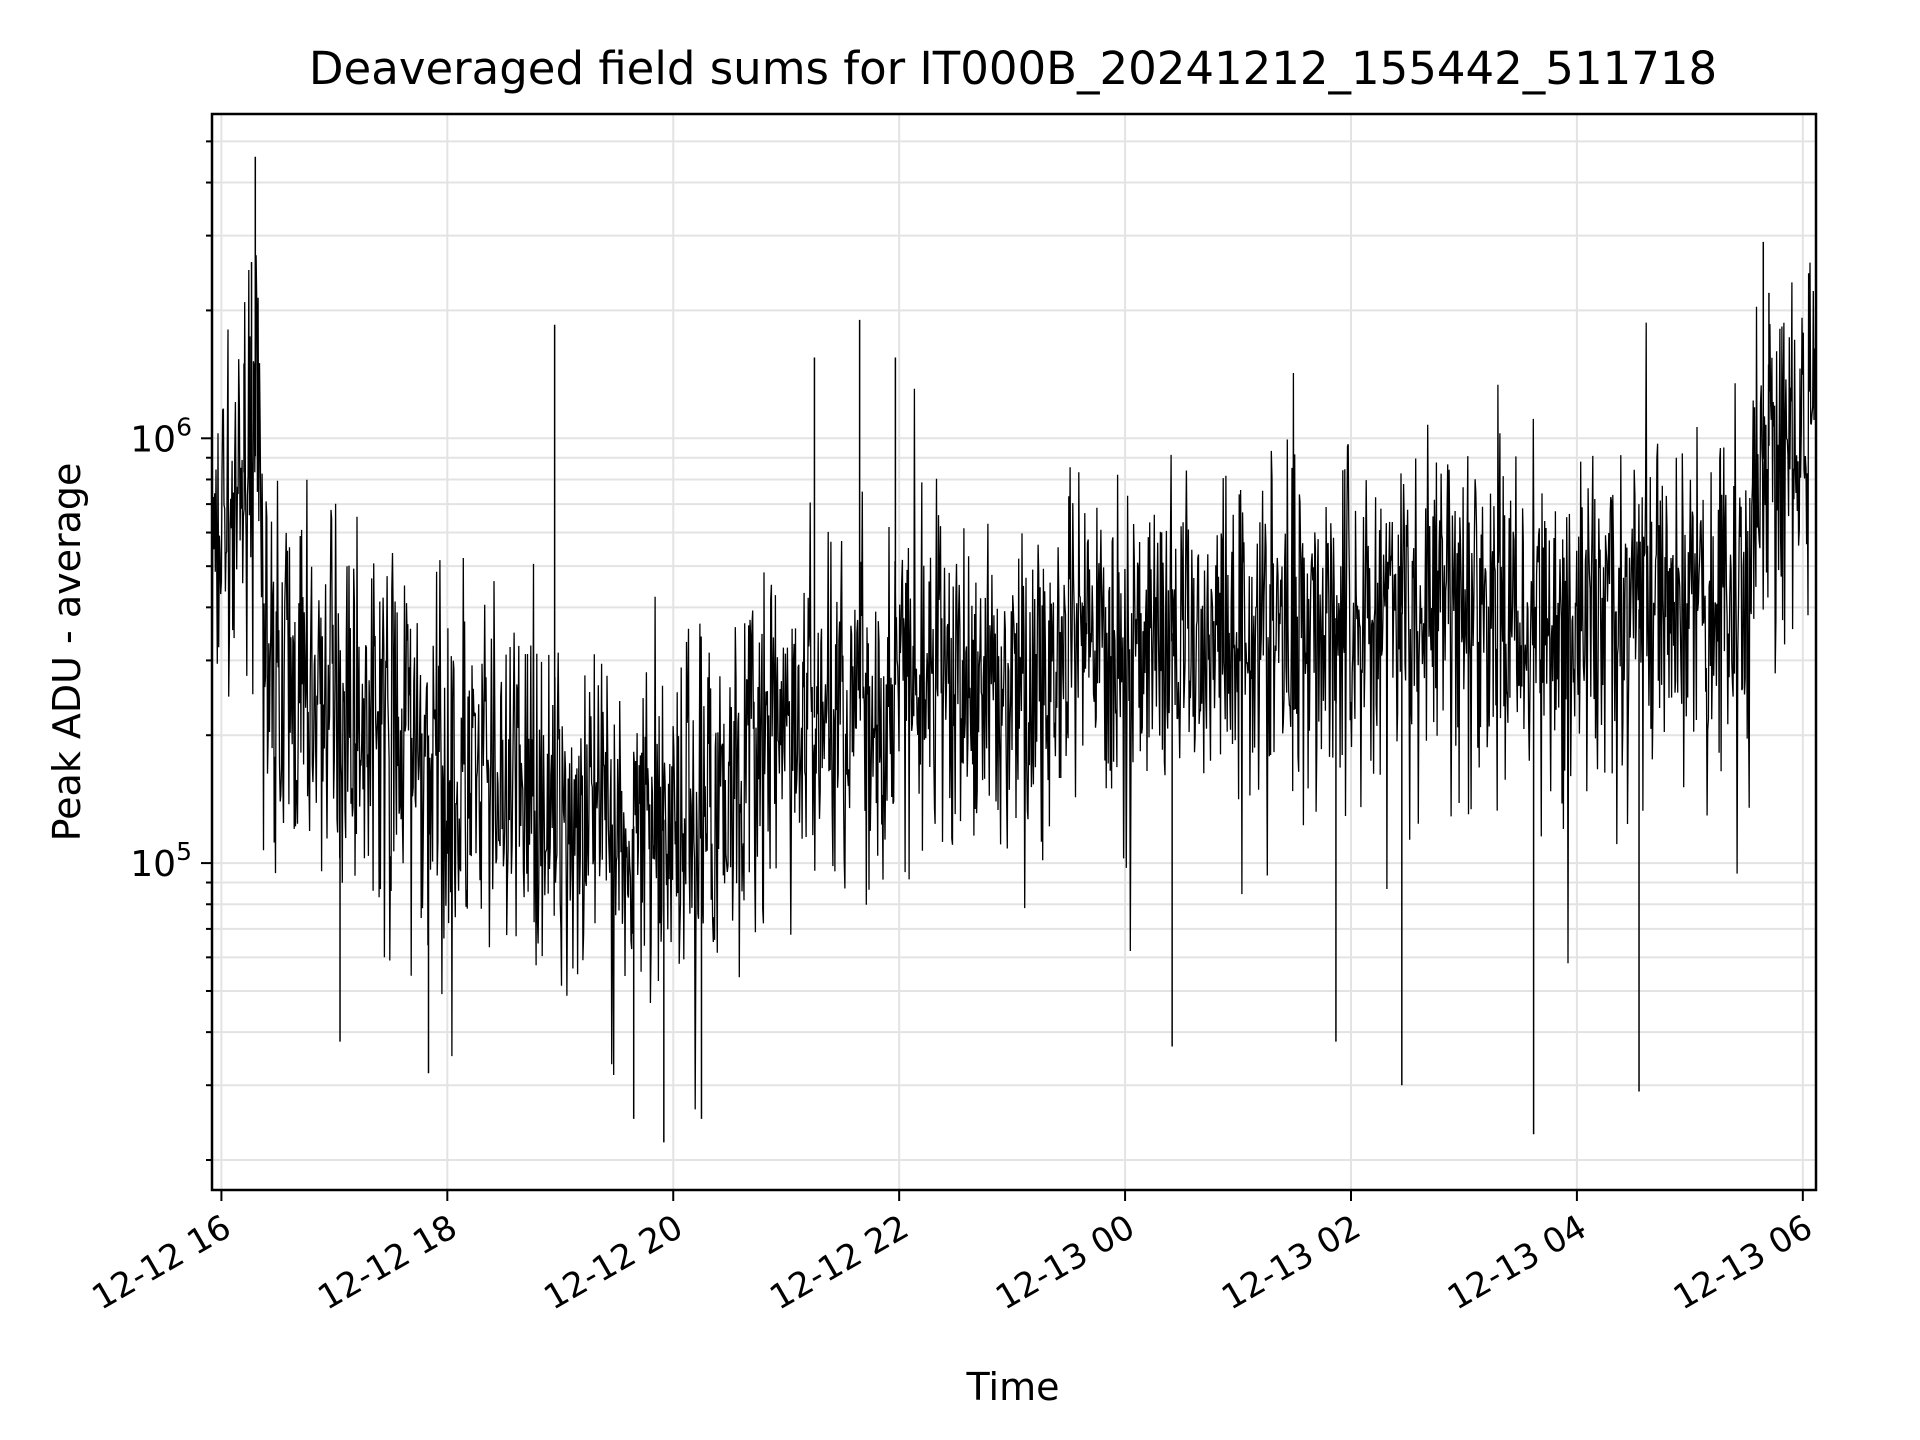  I want to click on y-tick-exponent: 5, so click(184, 851).